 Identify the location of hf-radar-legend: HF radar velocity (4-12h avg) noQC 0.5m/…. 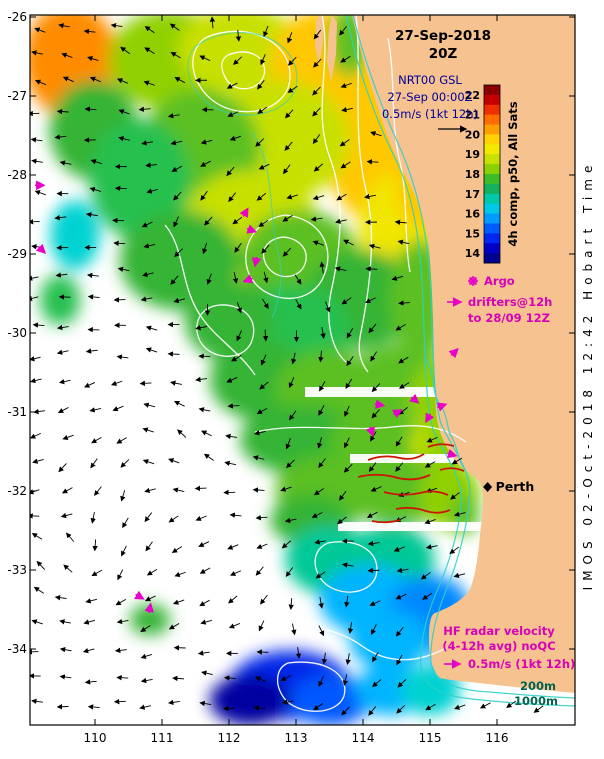
(508, 647).